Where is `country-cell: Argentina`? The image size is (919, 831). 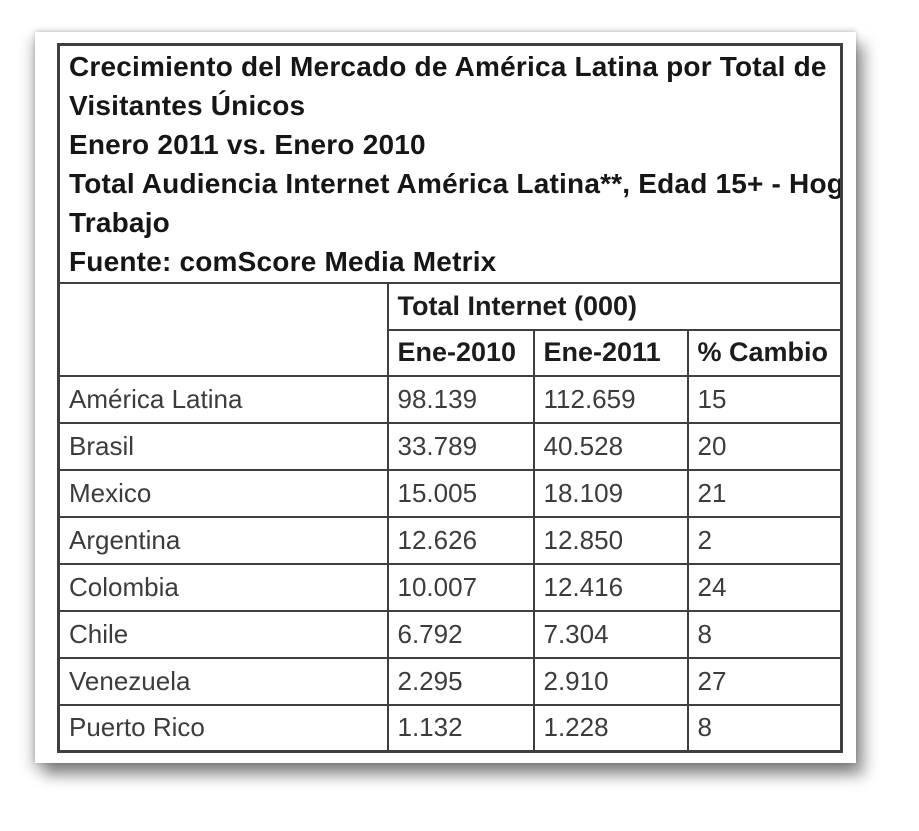 country-cell: Argentina is located at coordinates (223, 540).